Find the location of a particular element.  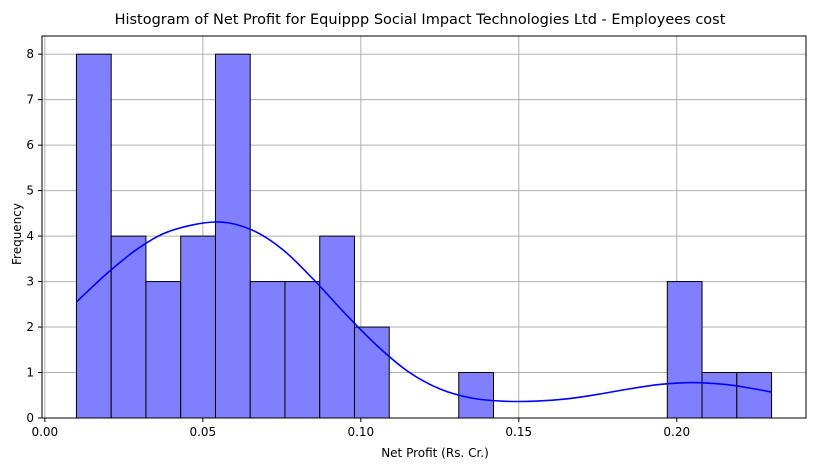

y-tick-label: 2 is located at coordinates (30, 327).